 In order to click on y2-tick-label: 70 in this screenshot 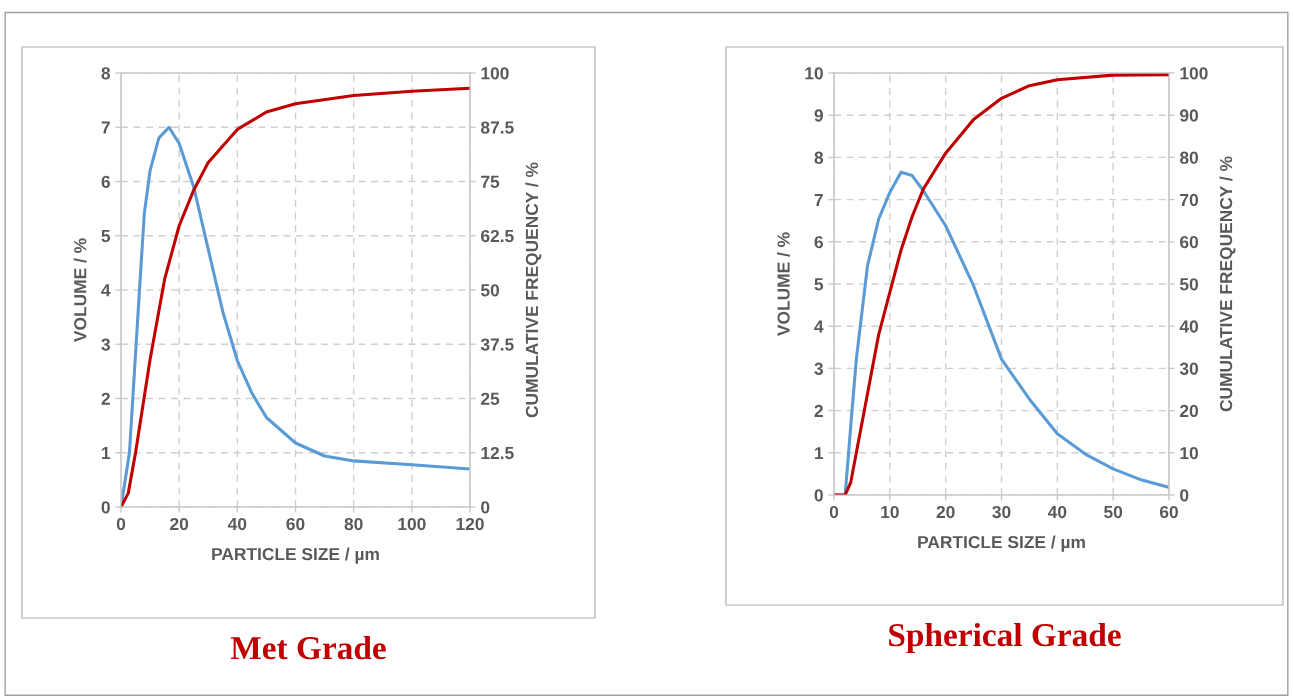, I will do `click(1189, 200)`.